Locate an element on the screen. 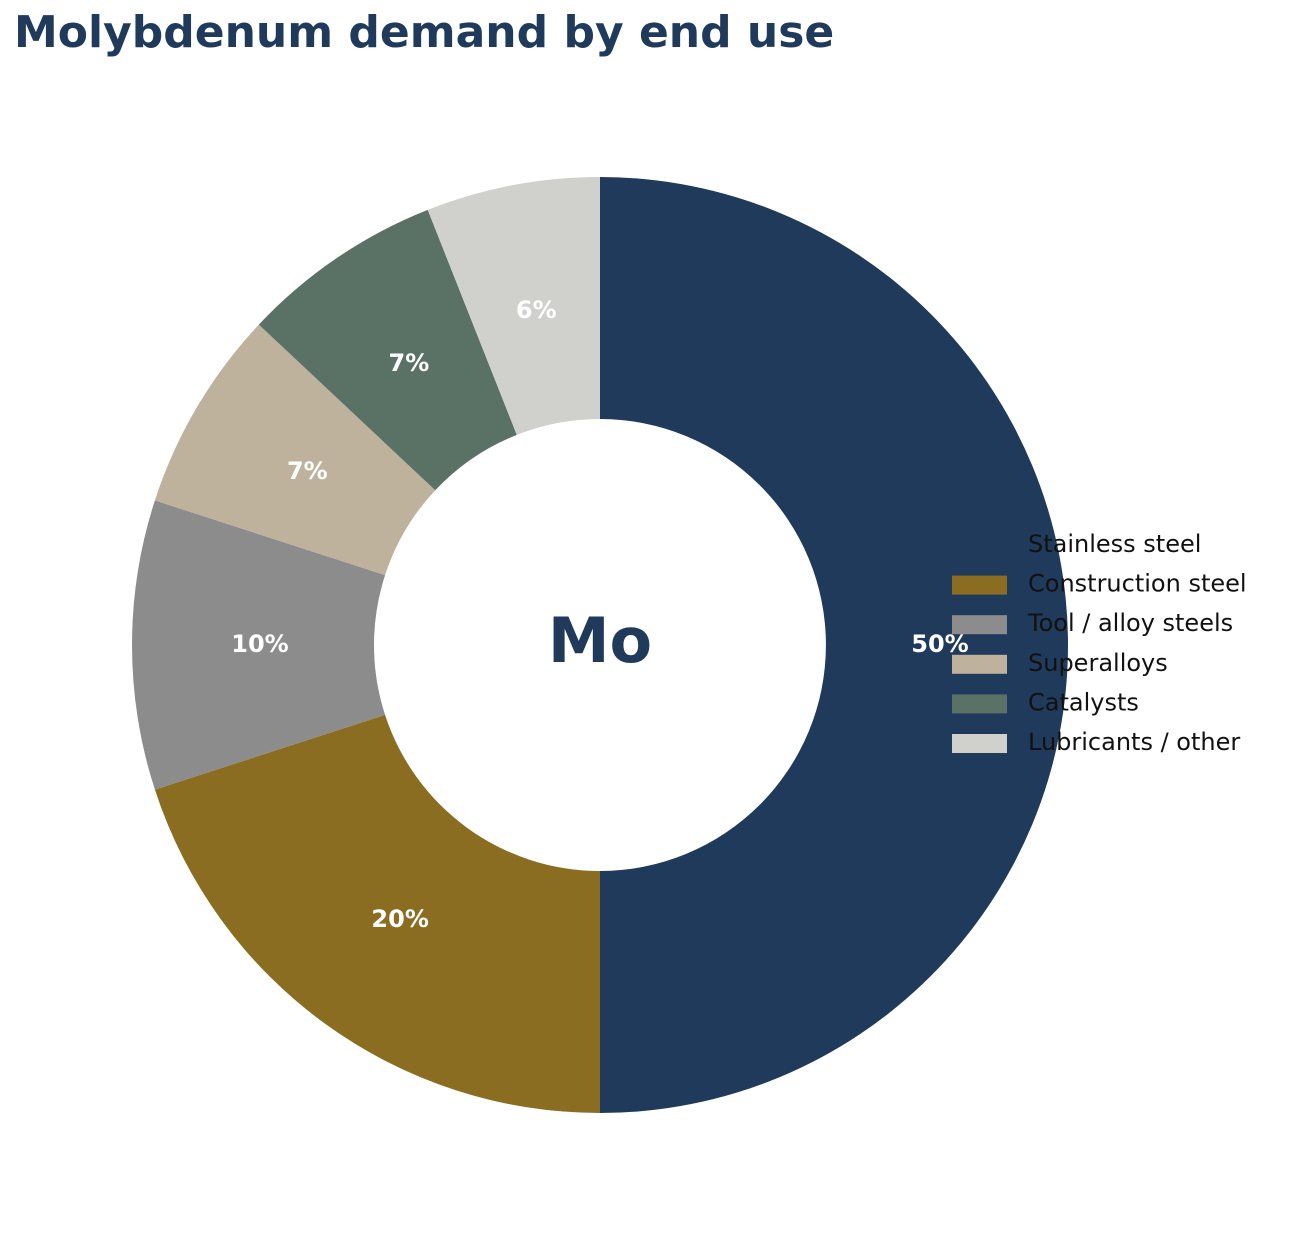 Image resolution: width=1302 pixels, height=1245 pixels. legend-label: Superalloys is located at coordinates (1098, 663).